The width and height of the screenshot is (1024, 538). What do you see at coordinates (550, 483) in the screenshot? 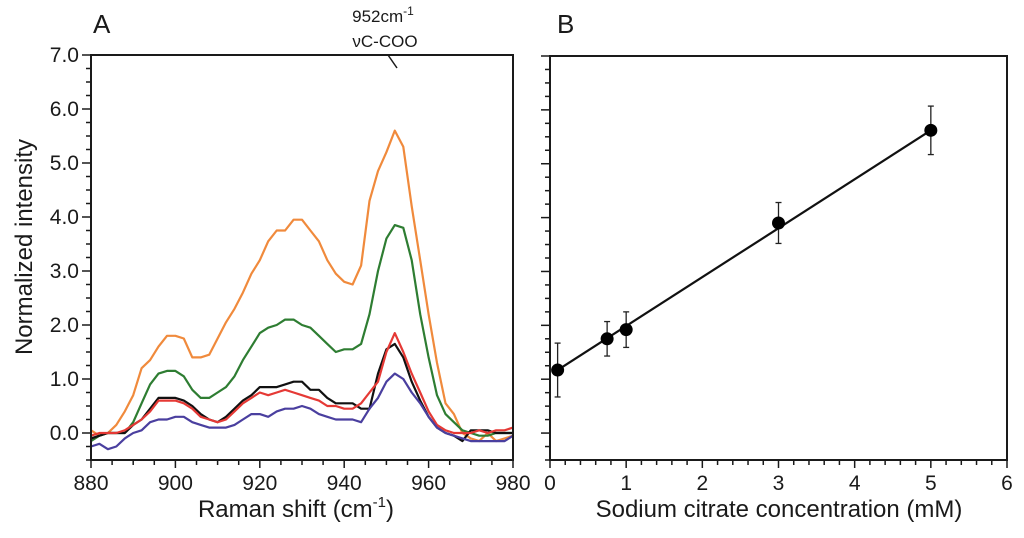
I see `x-tick-label: 0` at bounding box center [550, 483].